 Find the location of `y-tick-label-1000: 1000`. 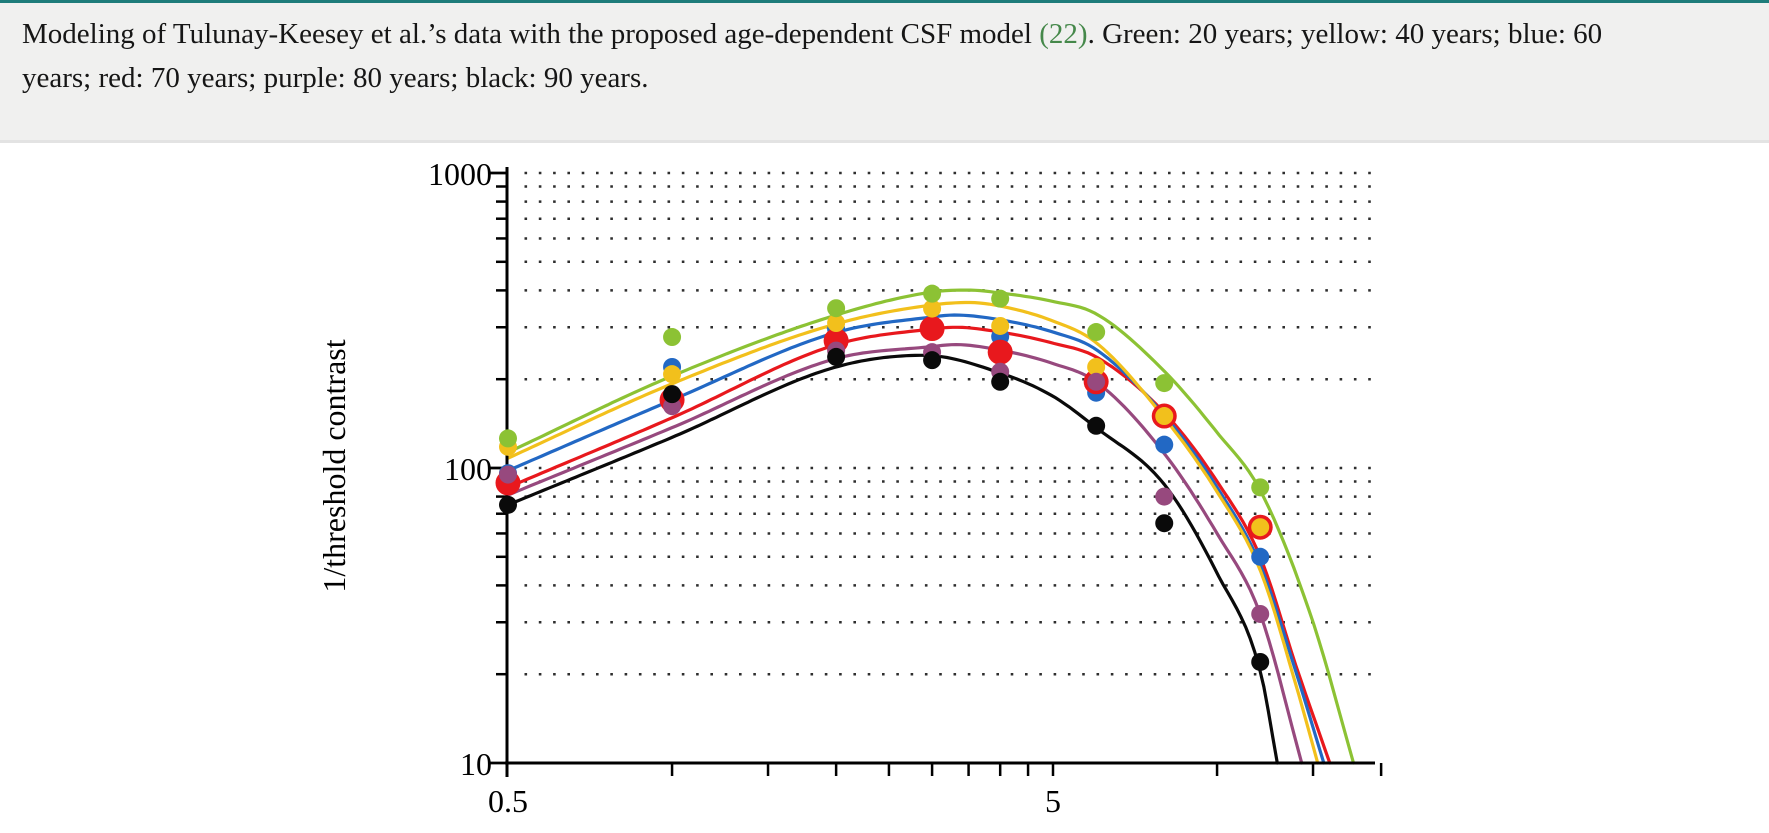

y-tick-label-1000: 1000 is located at coordinates (460, 174).